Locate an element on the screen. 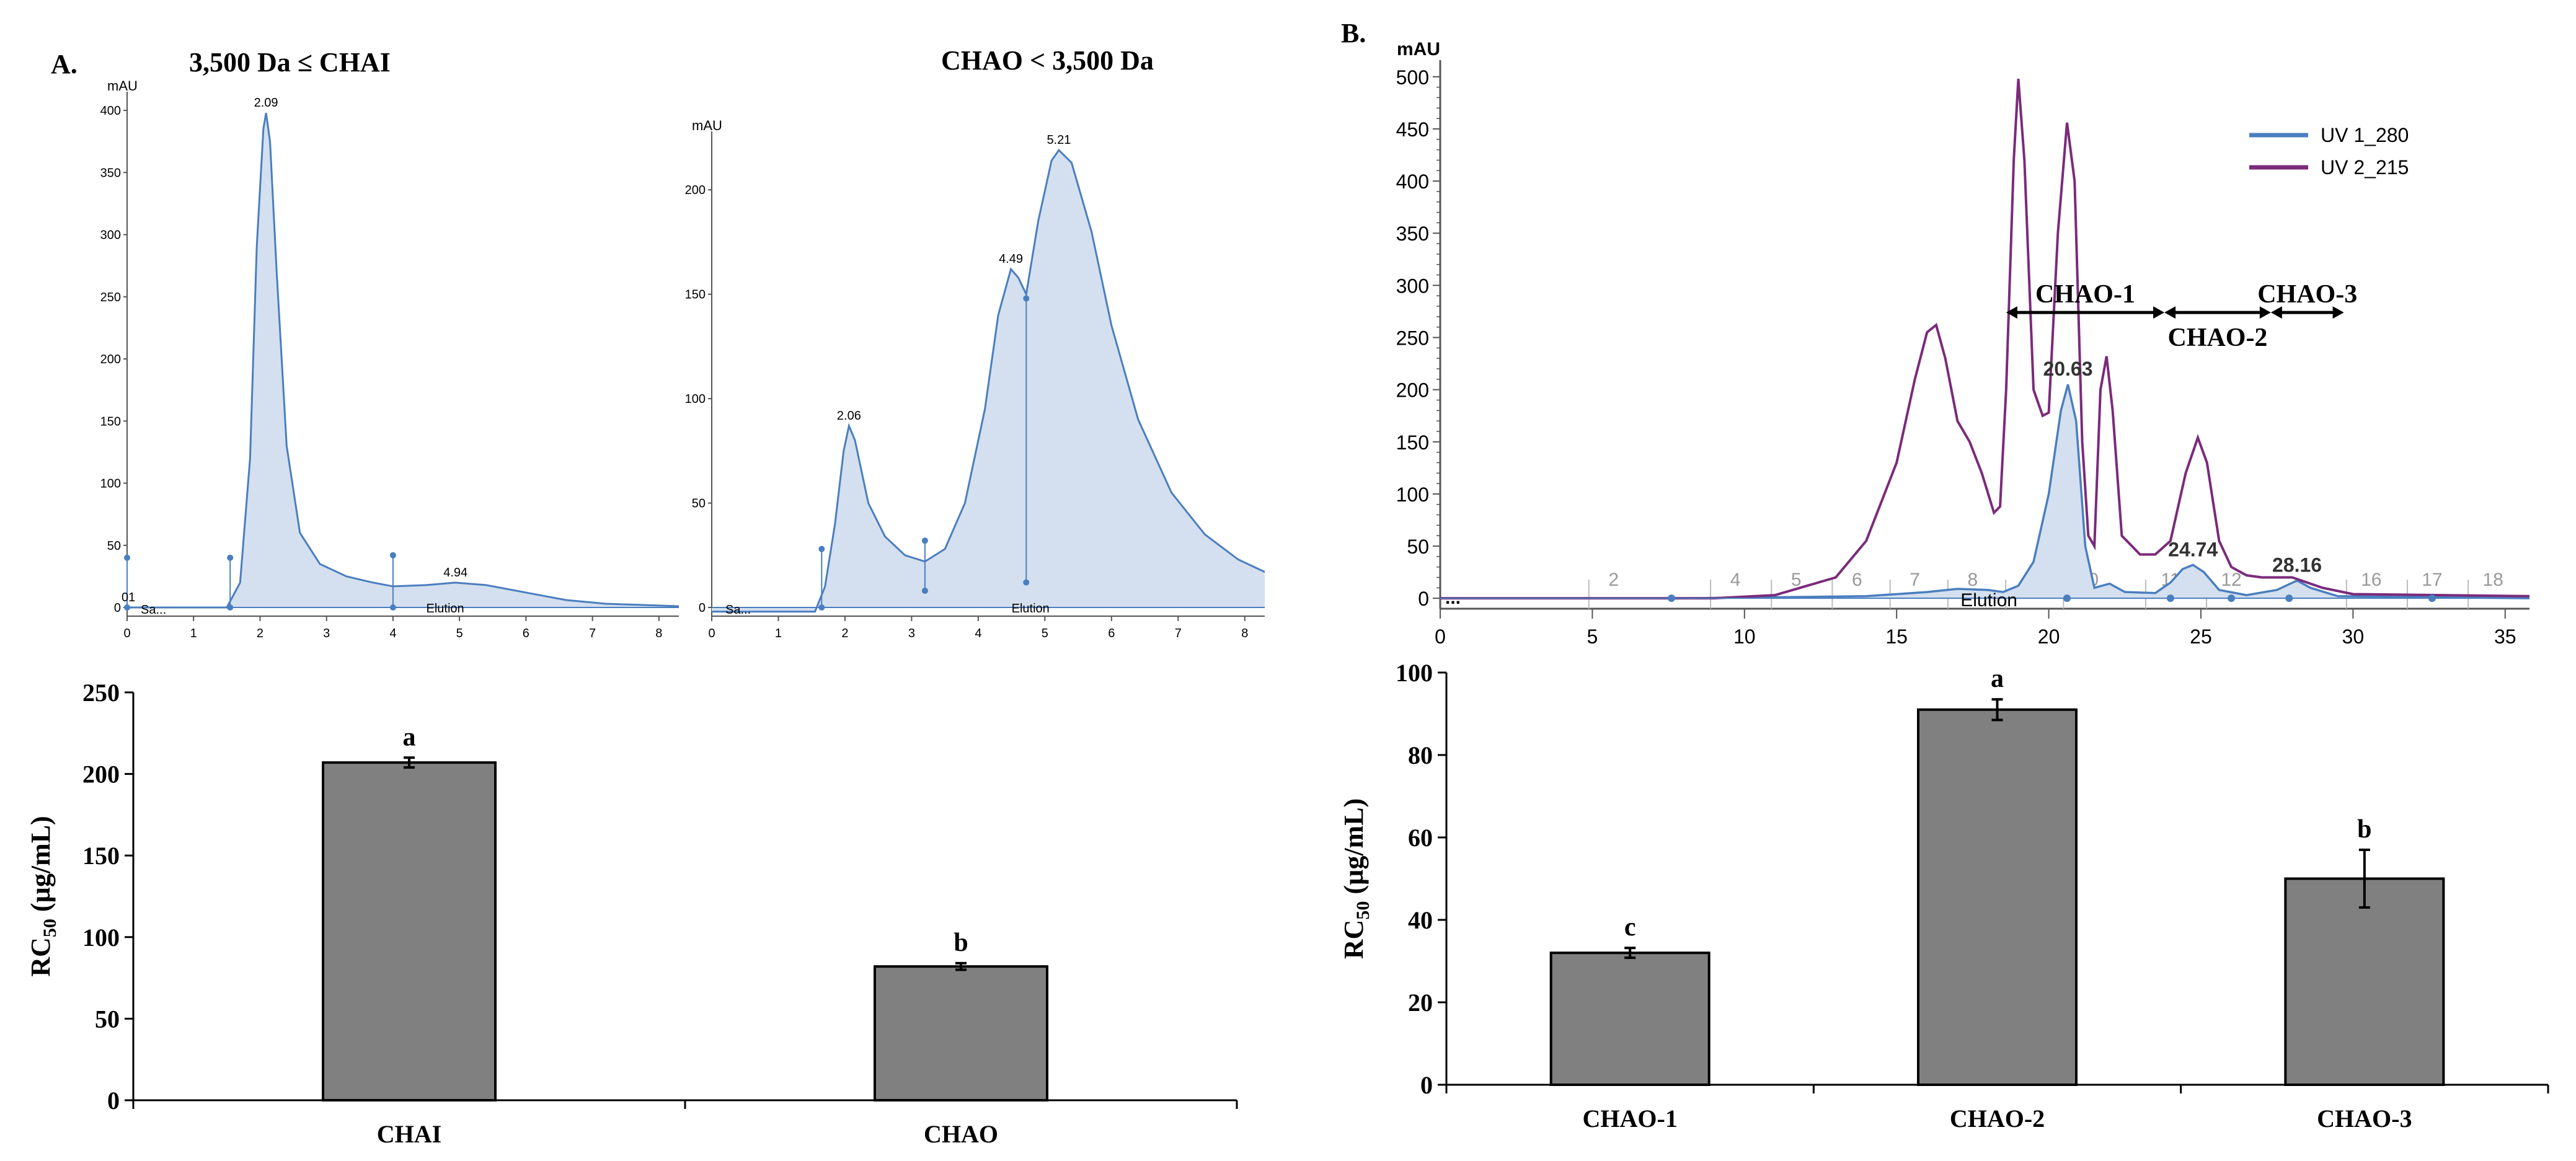 This screenshot has height=1161, width=2576. x-tick-label: 15 is located at coordinates (1897, 636).